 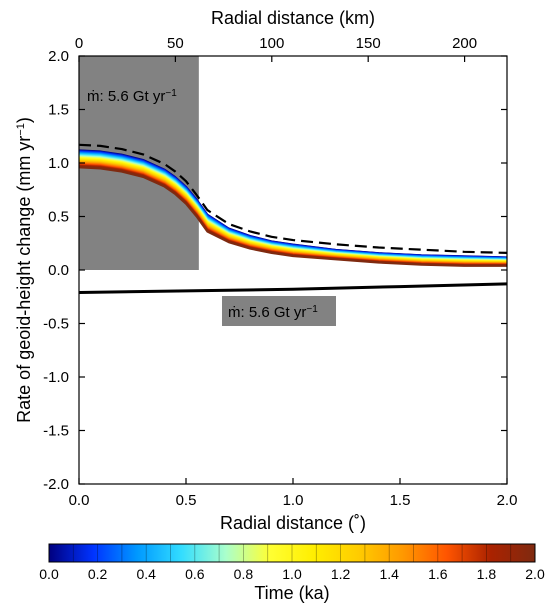 What do you see at coordinates (273, 313) in the screenshot?
I see `annotation-bottom-text: ṁ: 5.6 Gt yr−1` at bounding box center [273, 313].